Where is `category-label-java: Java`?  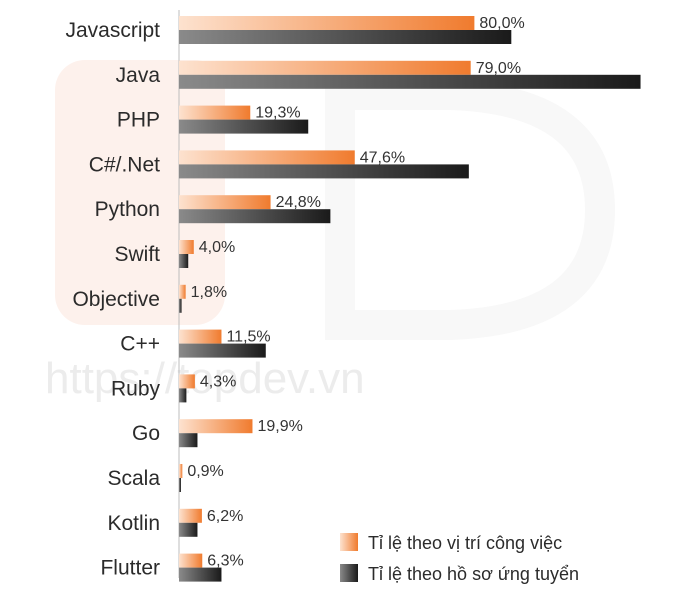
category-label-java: Java is located at coordinates (138, 75).